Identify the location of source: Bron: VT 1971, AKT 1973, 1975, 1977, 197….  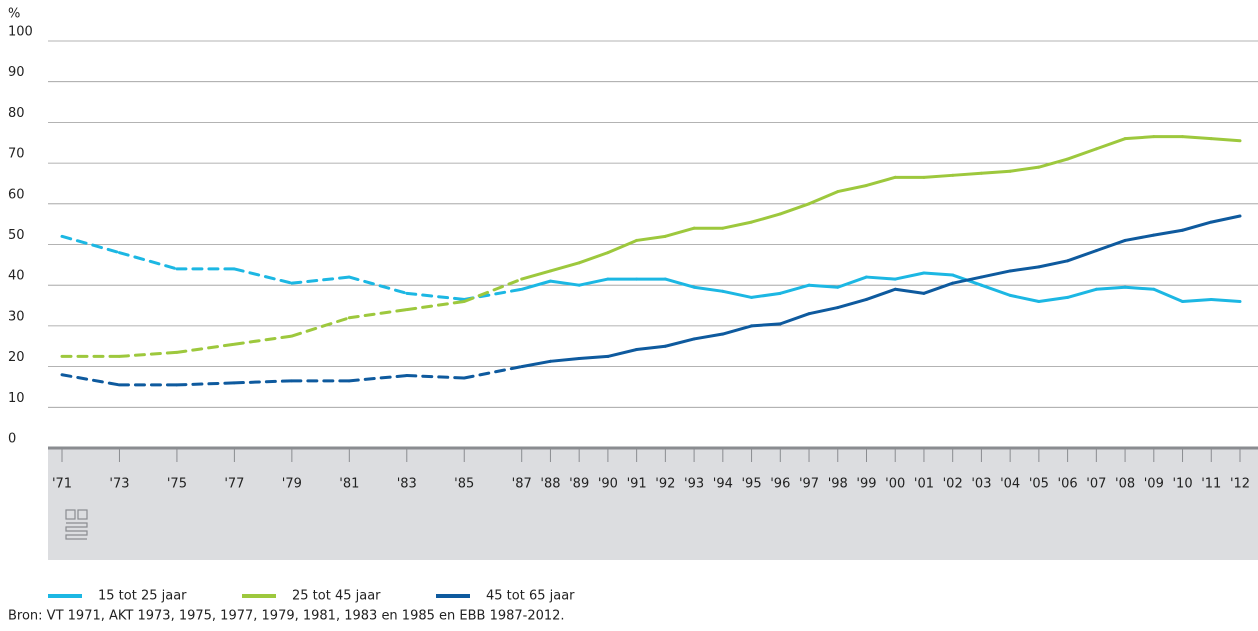
(286, 616).